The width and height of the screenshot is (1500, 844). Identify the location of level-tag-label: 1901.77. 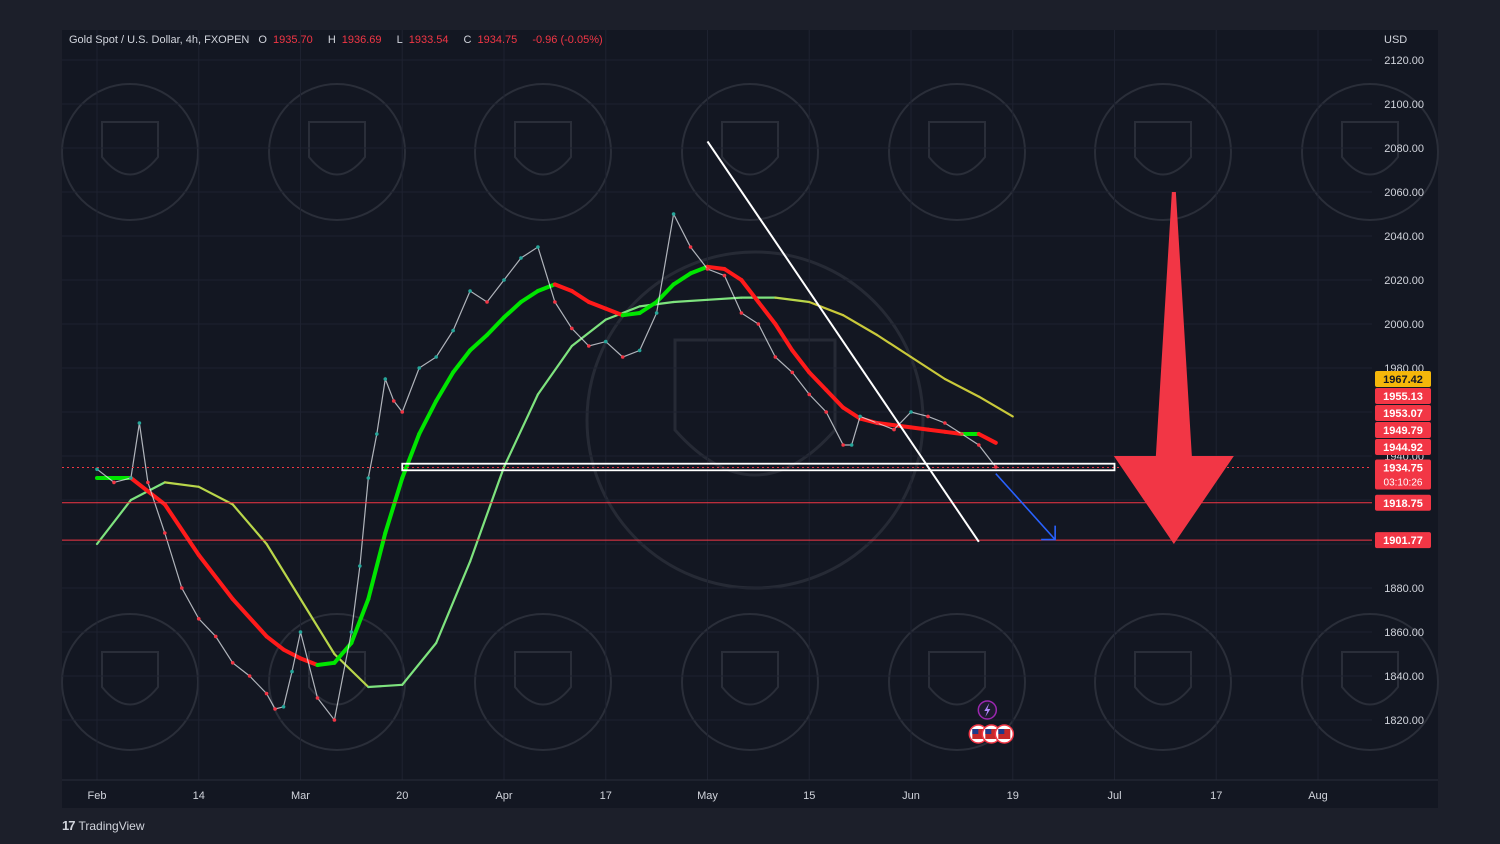
(1403, 541).